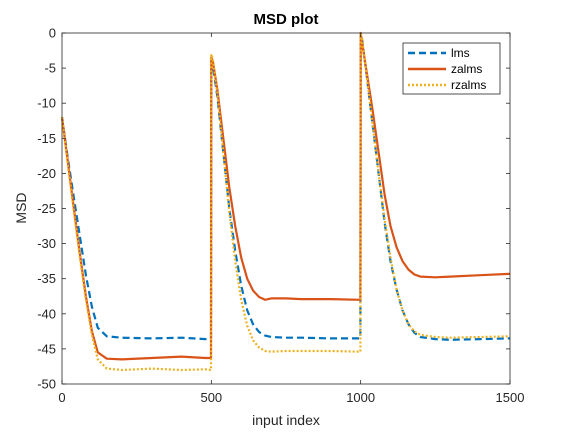  Describe the element at coordinates (286, 420) in the screenshot. I see `x-axis-label: input index` at that location.